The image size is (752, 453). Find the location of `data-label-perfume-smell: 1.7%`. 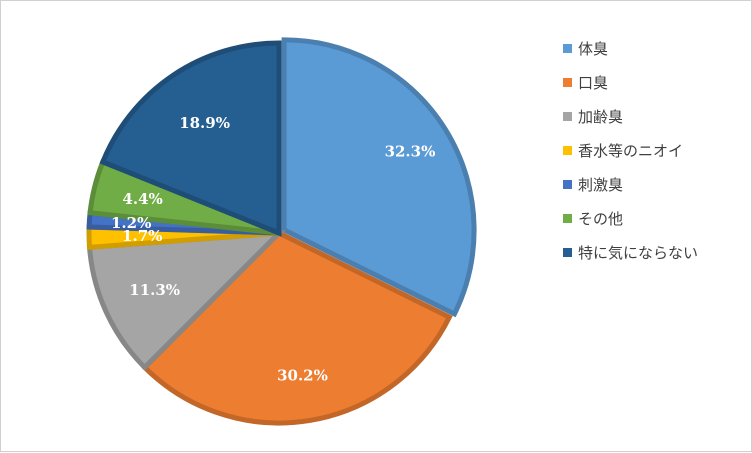

data-label-perfume-smell: 1.7% is located at coordinates (142, 236).